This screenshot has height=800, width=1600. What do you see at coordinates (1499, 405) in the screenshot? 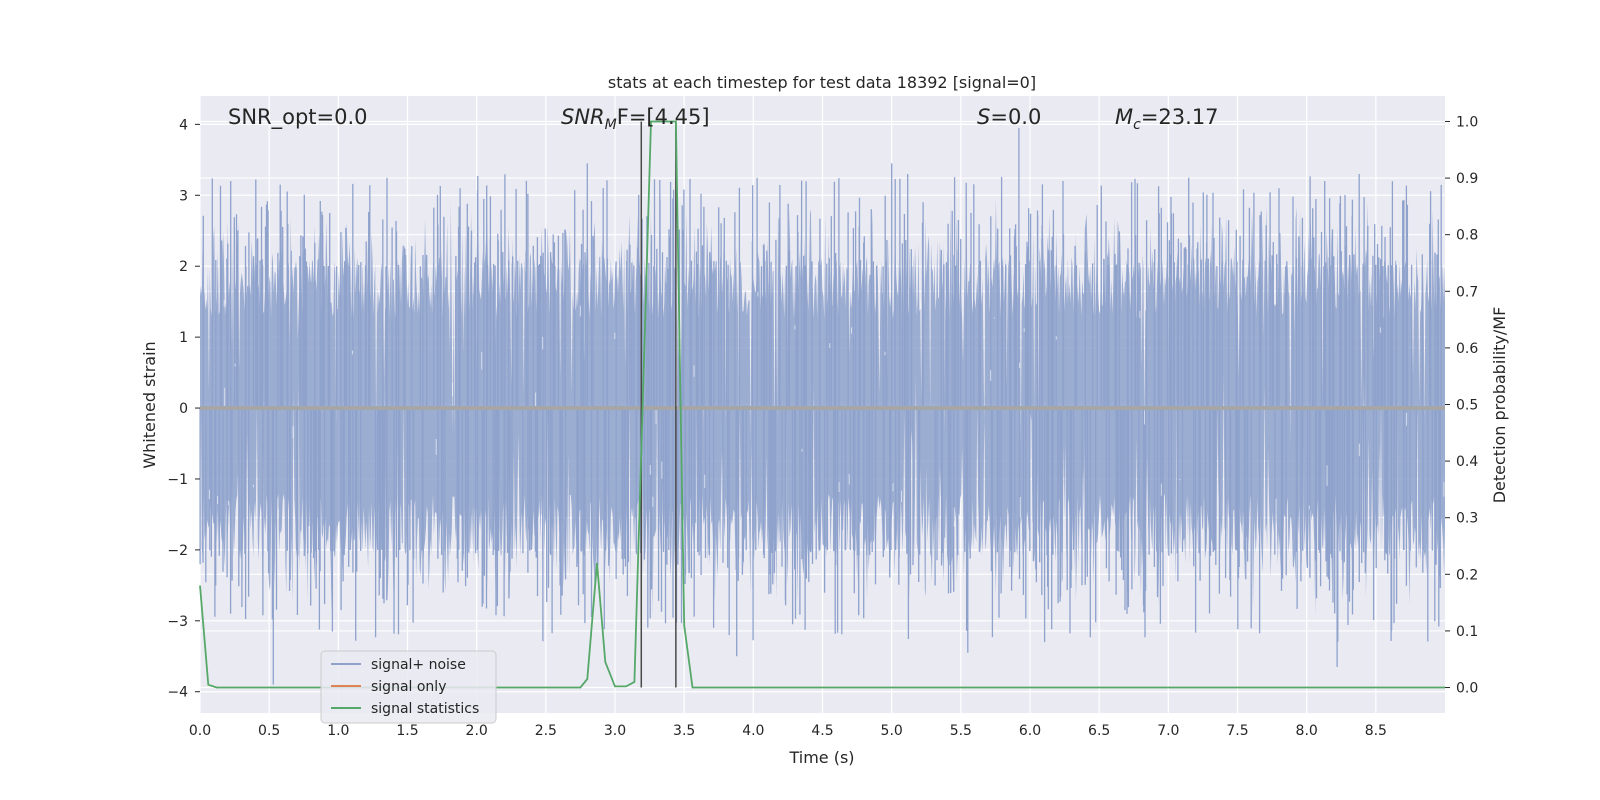
I see `y2-axis-label: Detection probability/MF` at bounding box center [1499, 405].